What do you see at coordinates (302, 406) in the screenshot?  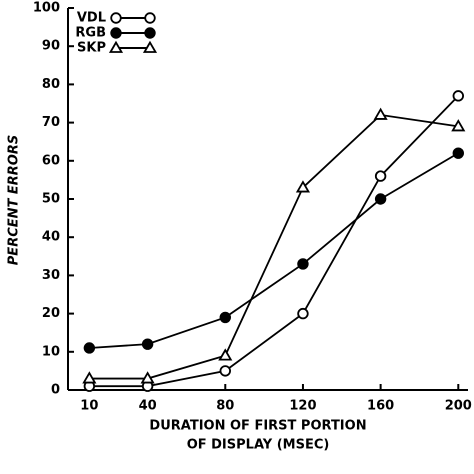 I see `x-tick-label: 120` at bounding box center [302, 406].